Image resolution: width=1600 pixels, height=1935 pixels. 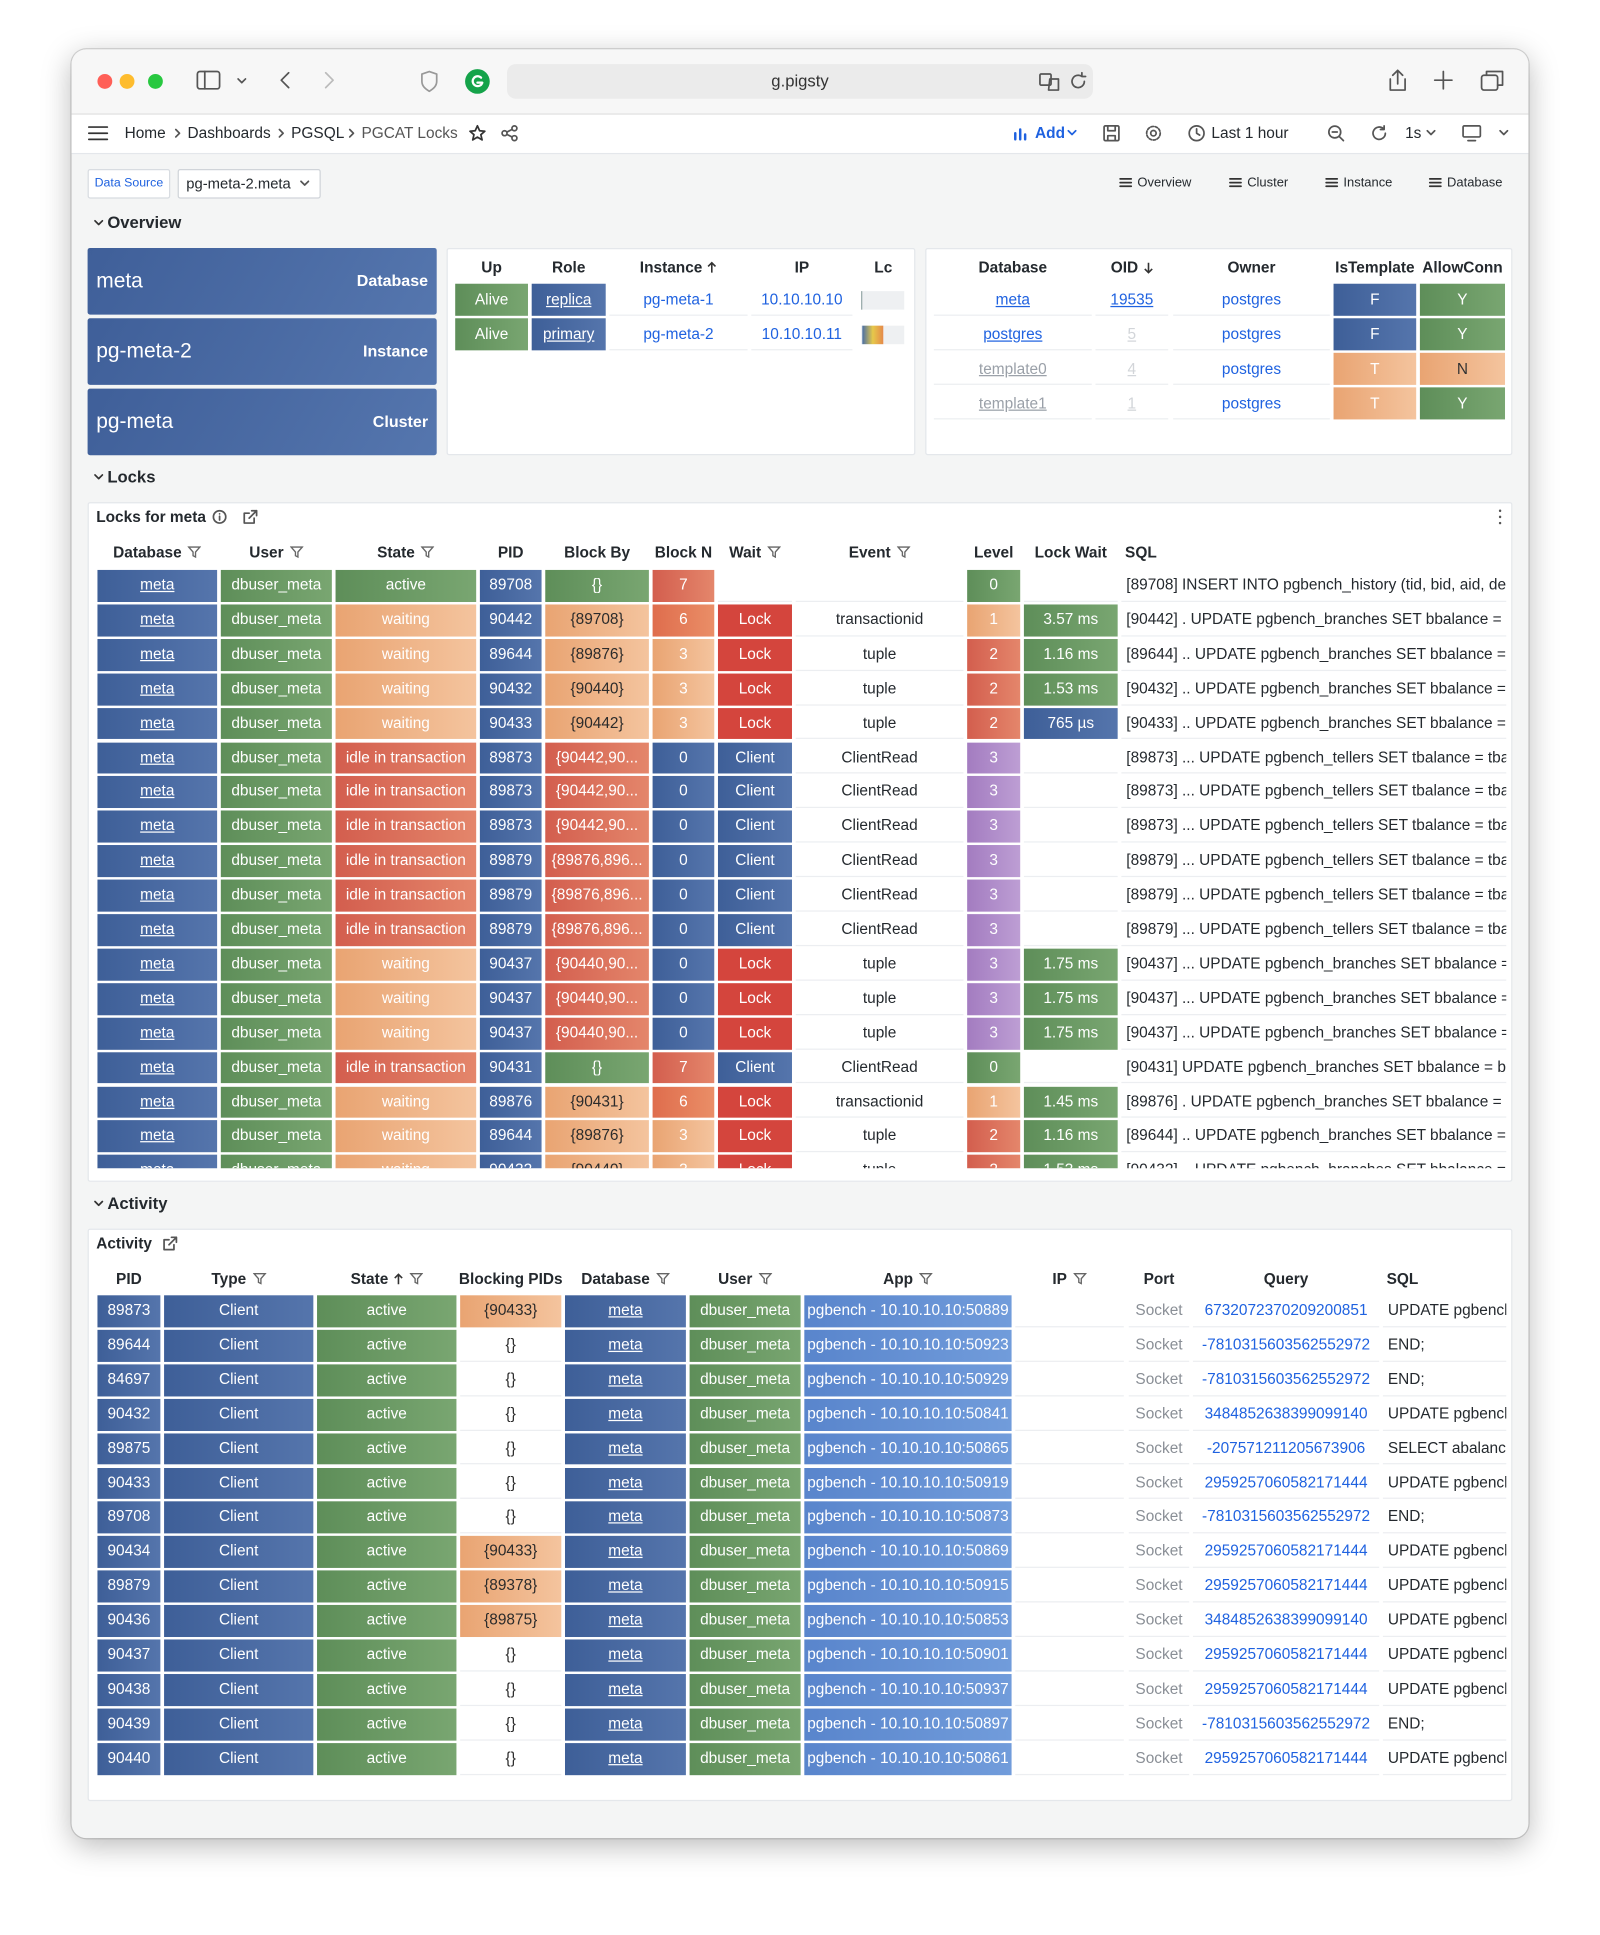 I want to click on info-icon, so click(x=219, y=516).